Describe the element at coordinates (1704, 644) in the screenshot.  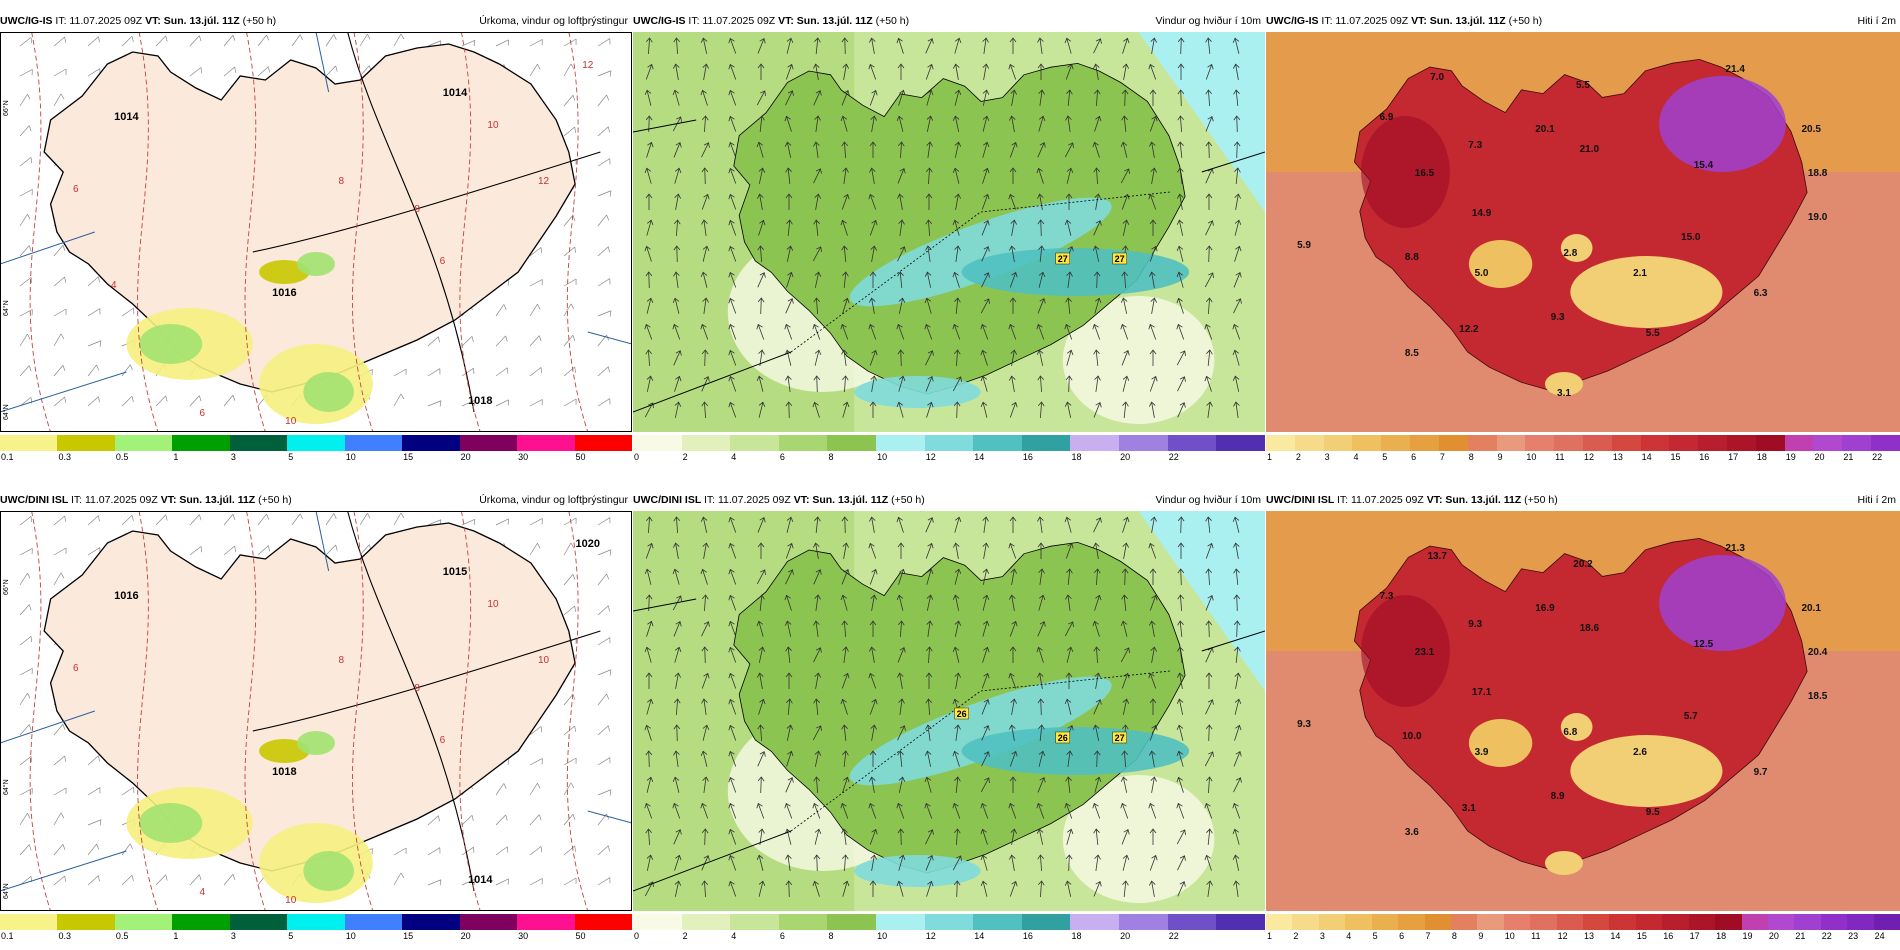
I see `temperature-label: 12.5` at that location.